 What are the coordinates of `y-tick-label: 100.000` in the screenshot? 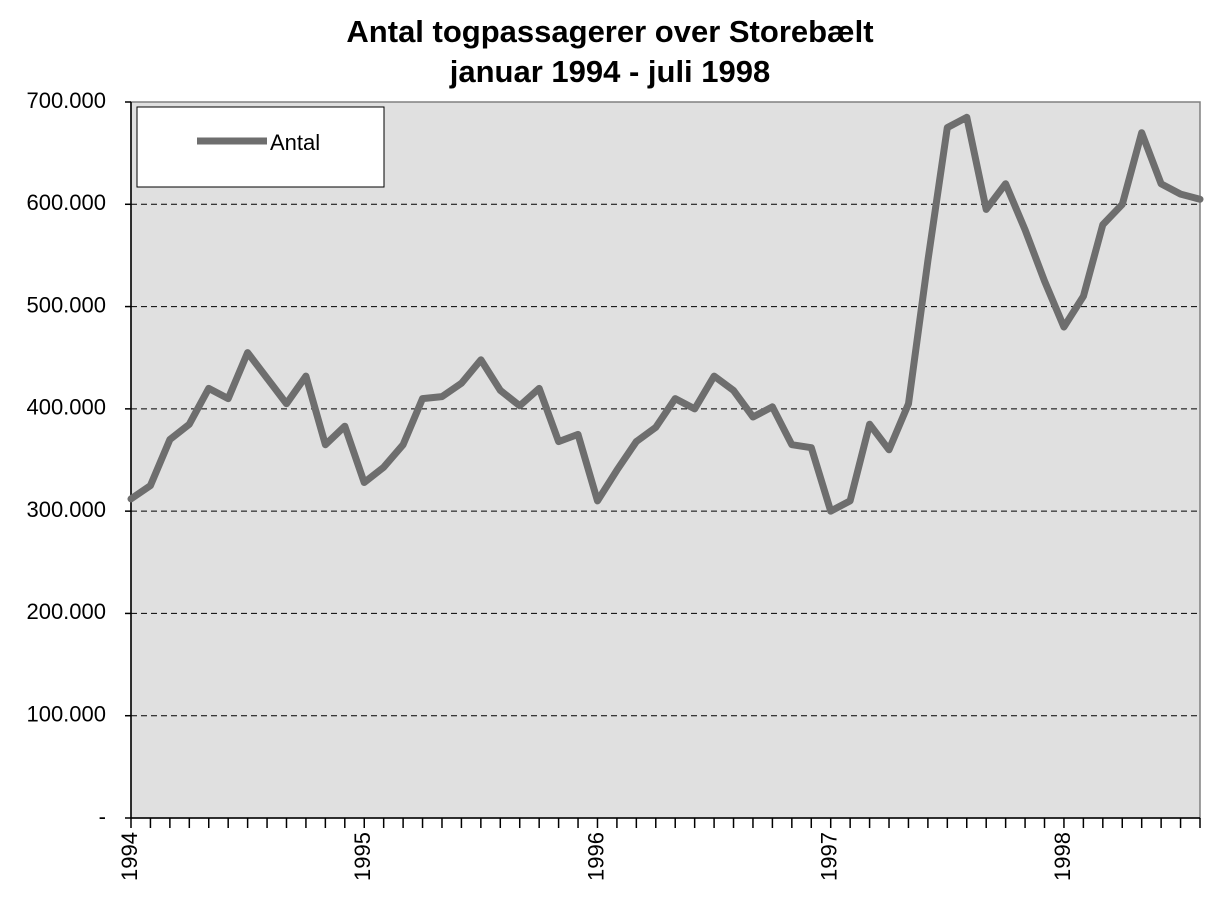 It's located at (66, 714).